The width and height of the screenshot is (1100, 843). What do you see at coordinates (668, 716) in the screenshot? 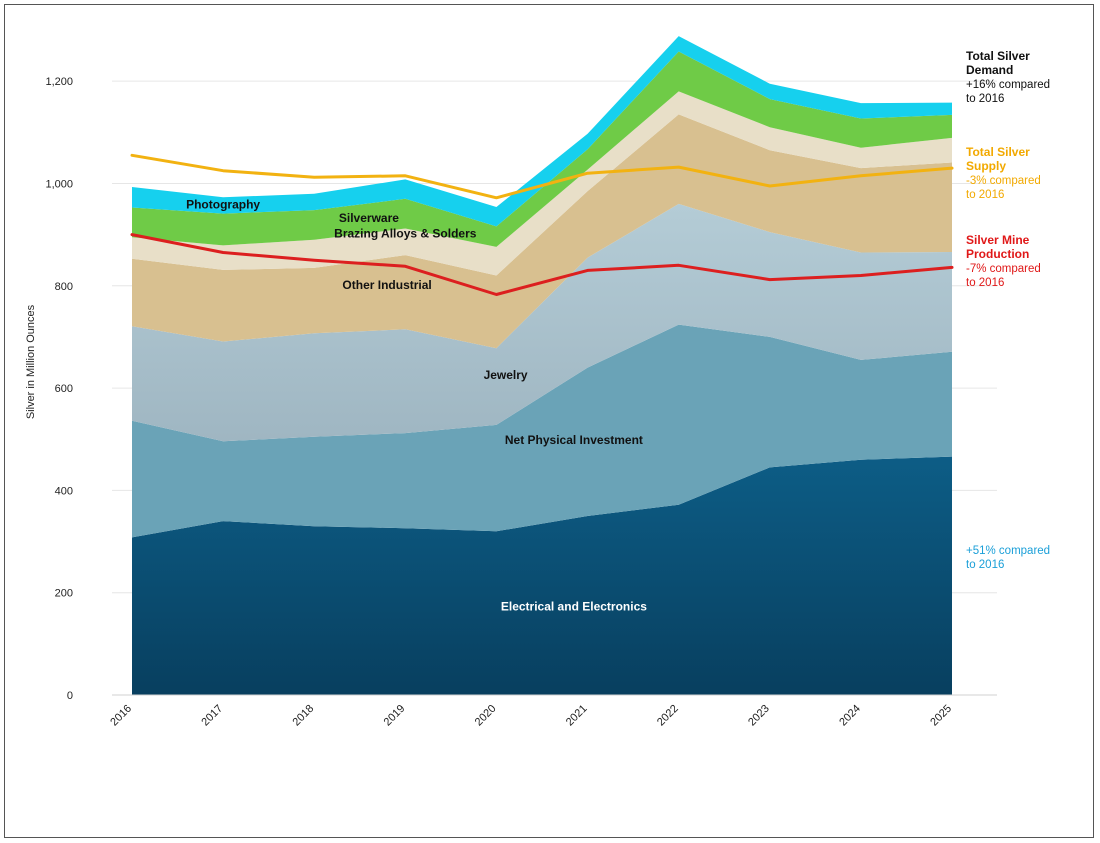
I see `x-tick-label: 2022` at bounding box center [668, 716].